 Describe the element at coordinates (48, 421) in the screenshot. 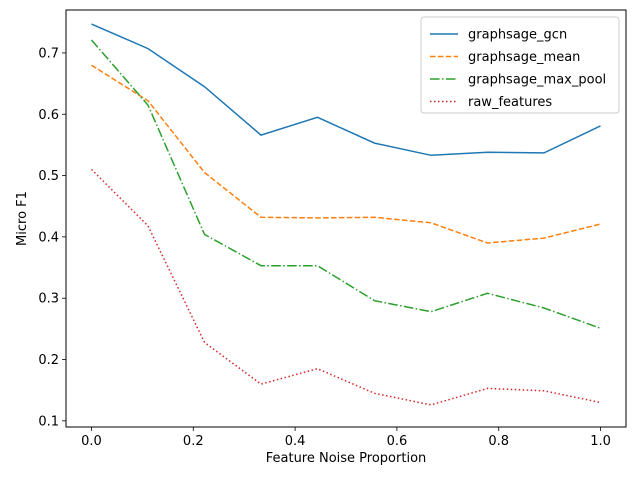

I see `y-tick-label: 0.1` at that location.